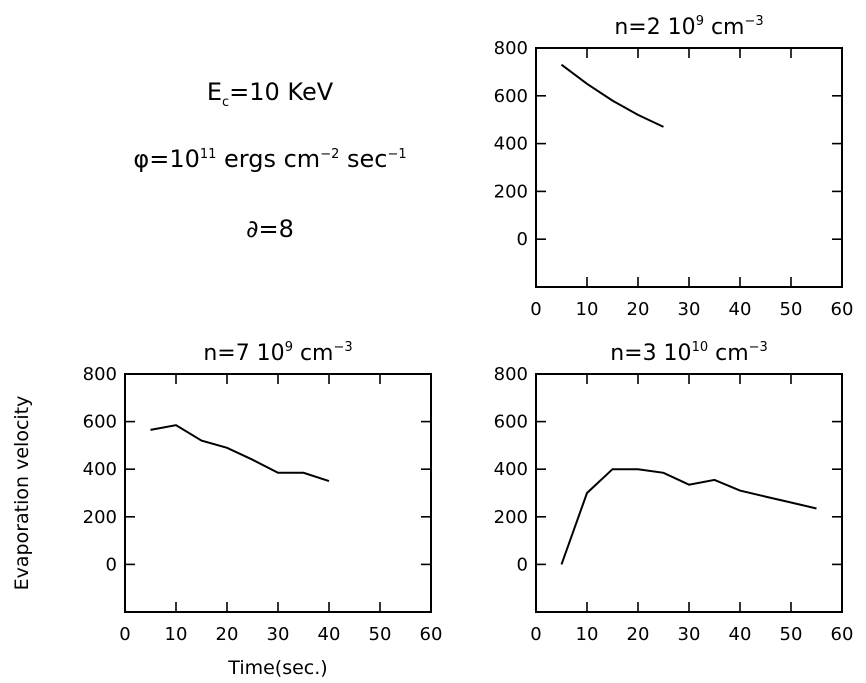 This screenshot has width=866, height=683. I want to click on flux-unit-cm: ergs cm, so click(268, 159).